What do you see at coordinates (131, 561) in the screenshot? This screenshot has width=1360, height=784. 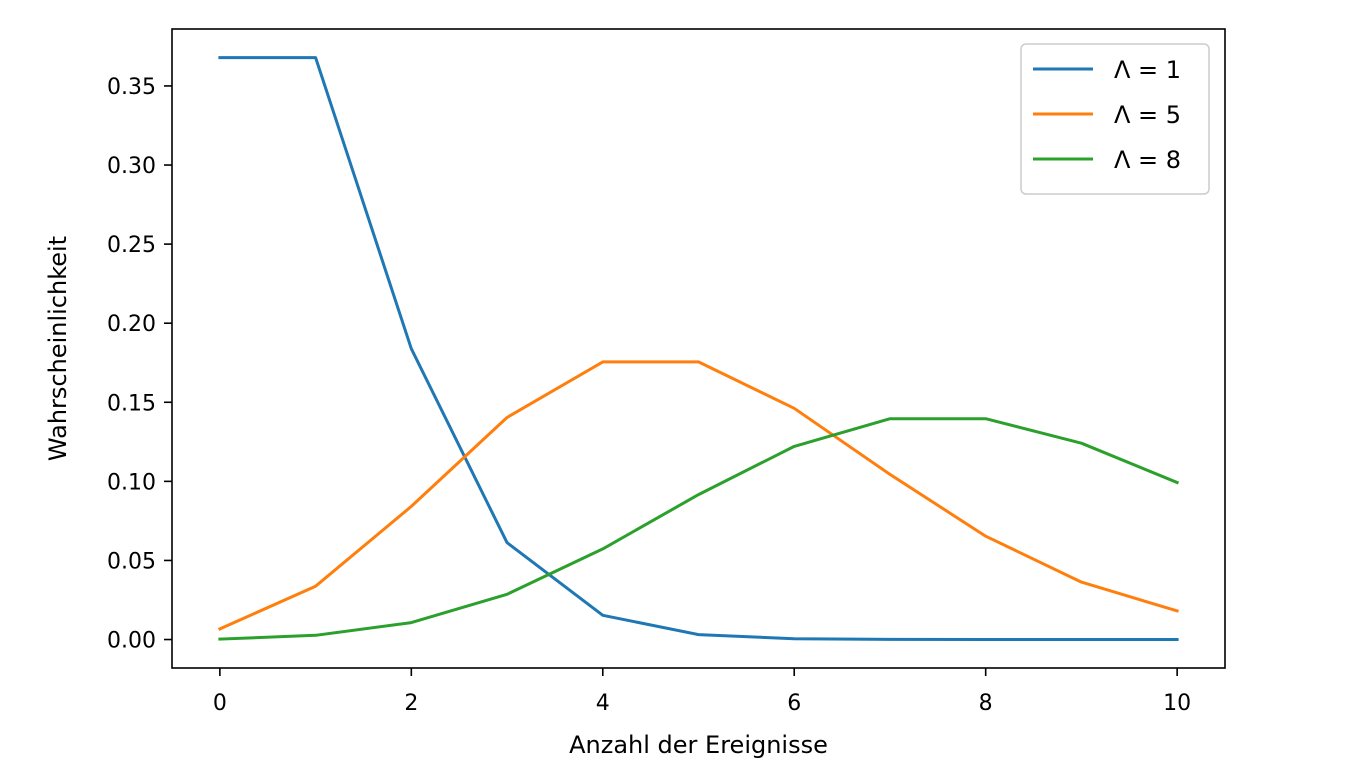 I see `y-tick-label: 0.05` at bounding box center [131, 561].